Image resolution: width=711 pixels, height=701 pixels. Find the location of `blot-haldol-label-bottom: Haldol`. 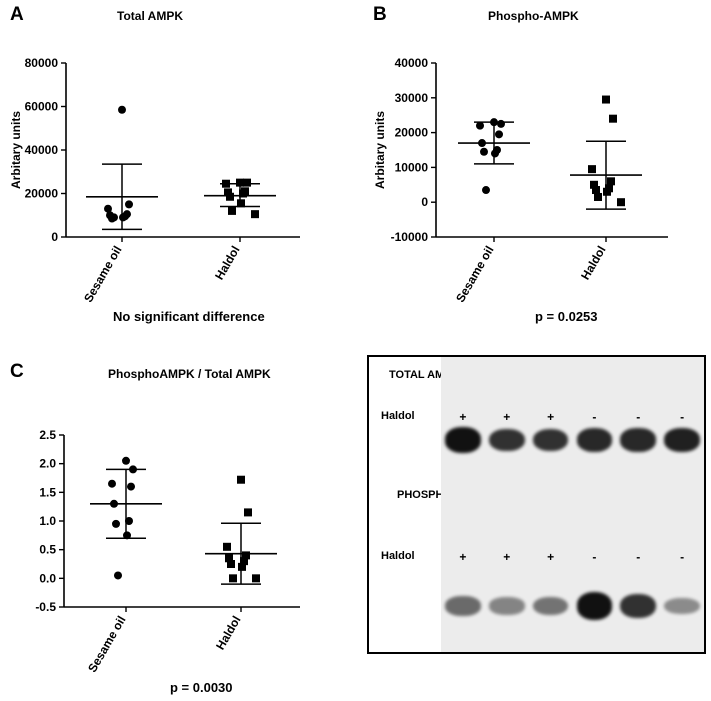

blot-haldol-label-bottom: Haldol is located at coordinates (398, 556).